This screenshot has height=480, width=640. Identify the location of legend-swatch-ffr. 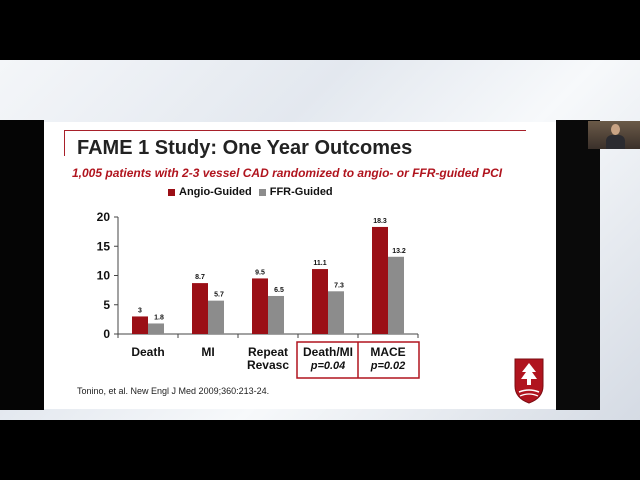
(262, 192).